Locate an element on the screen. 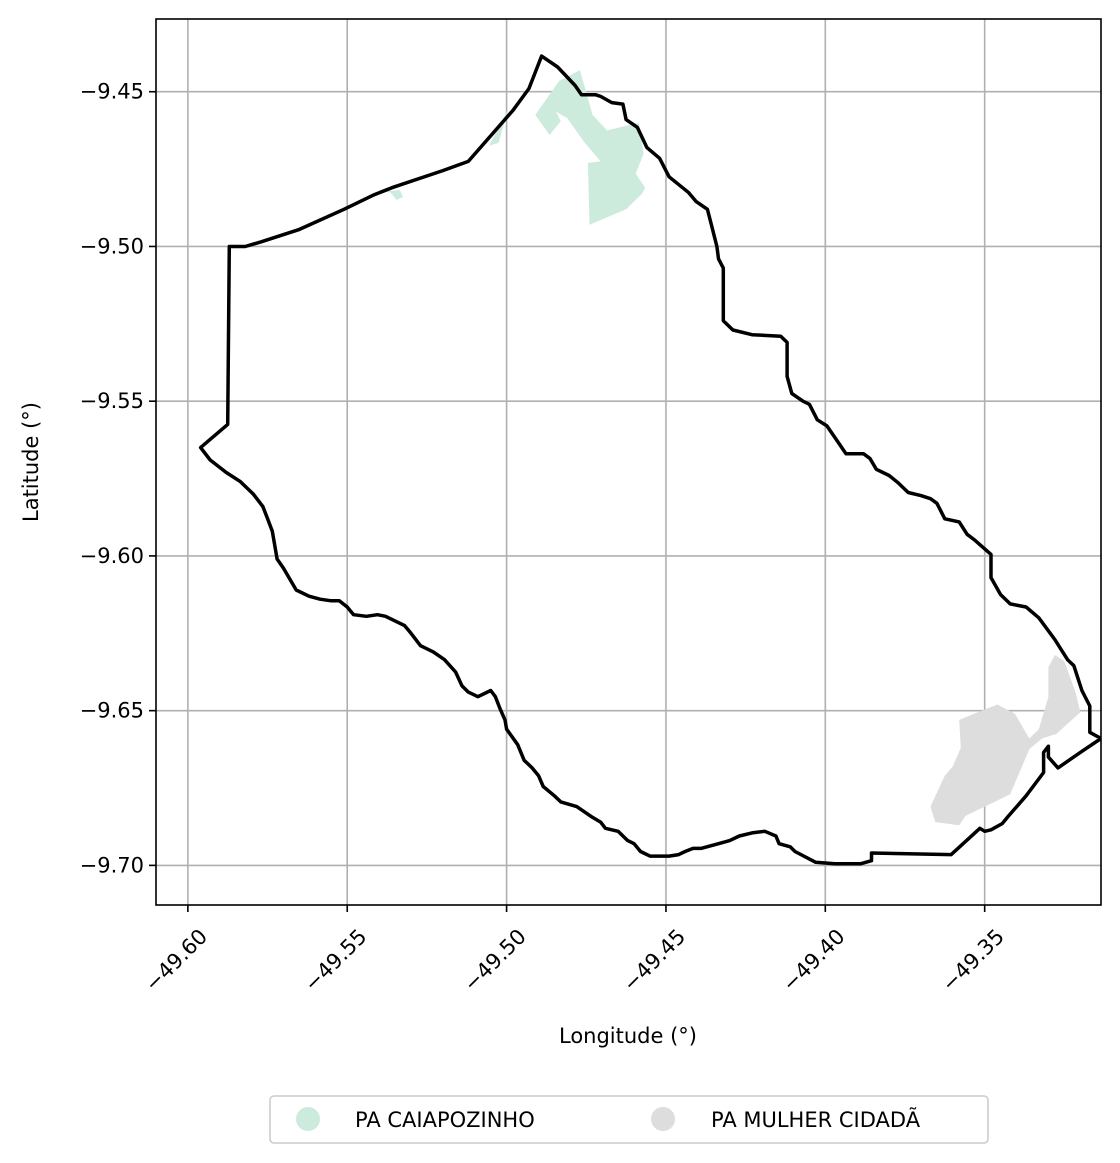 The image size is (1120, 1163). legend-frame is located at coordinates (629, 1119).